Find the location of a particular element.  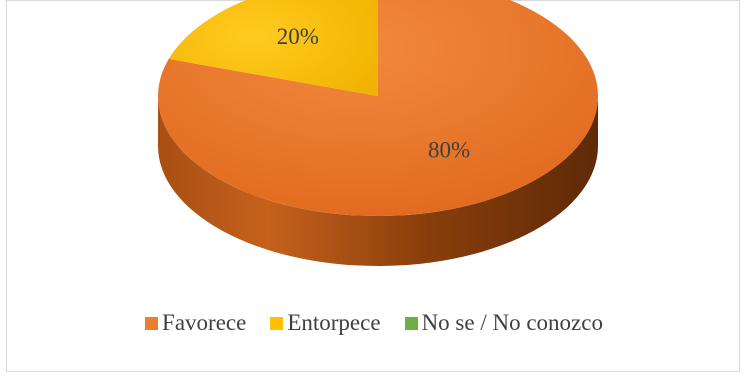

slice-entorpece is located at coordinates (273, 48).